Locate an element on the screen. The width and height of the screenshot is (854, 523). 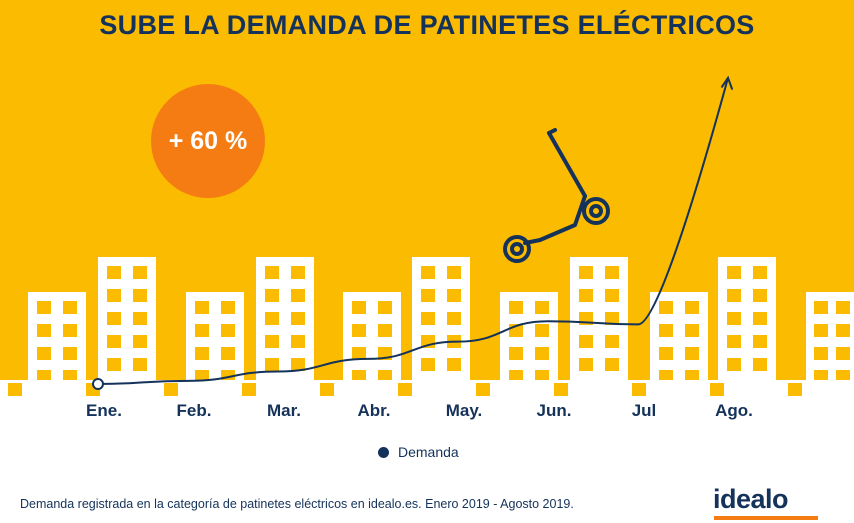
x-tick-label: Jun. is located at coordinates (554, 410).